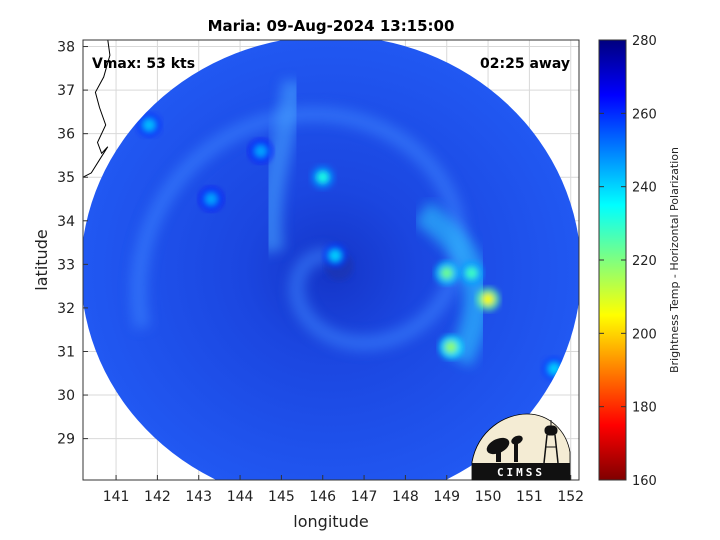  Describe the element at coordinates (66, 265) in the screenshot. I see `y-tick-label: 33` at that location.